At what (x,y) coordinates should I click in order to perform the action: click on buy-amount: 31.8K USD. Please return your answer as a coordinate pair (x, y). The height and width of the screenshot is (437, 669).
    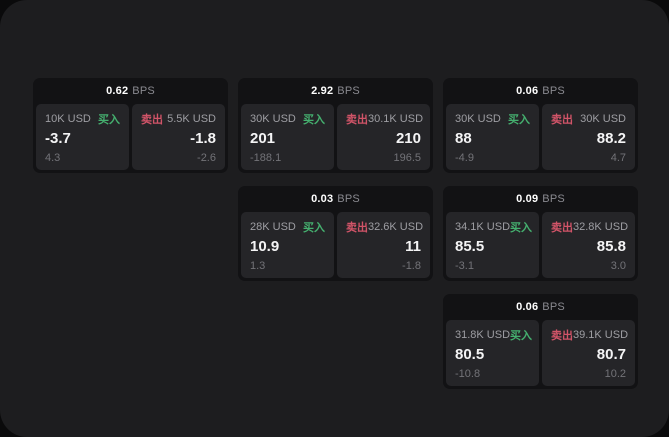
    Looking at the image, I should click on (483, 335).